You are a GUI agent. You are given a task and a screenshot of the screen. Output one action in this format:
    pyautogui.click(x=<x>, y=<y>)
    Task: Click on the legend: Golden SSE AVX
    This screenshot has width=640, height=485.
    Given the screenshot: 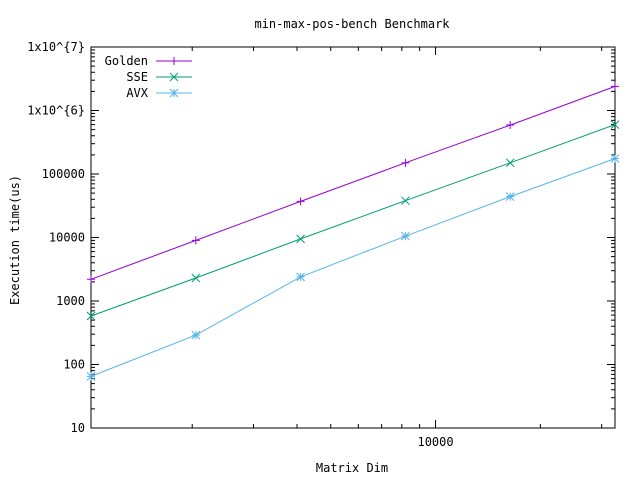 What is the action you would take?
    pyautogui.click(x=148, y=77)
    